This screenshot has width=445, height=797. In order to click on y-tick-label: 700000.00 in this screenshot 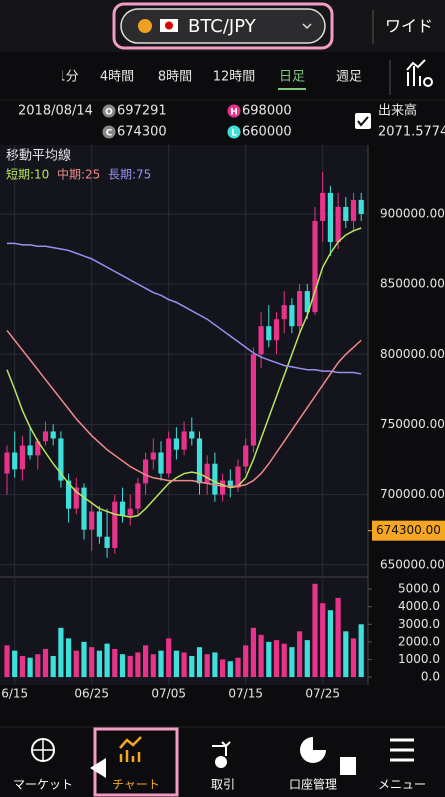, I will do `click(412, 494)`.